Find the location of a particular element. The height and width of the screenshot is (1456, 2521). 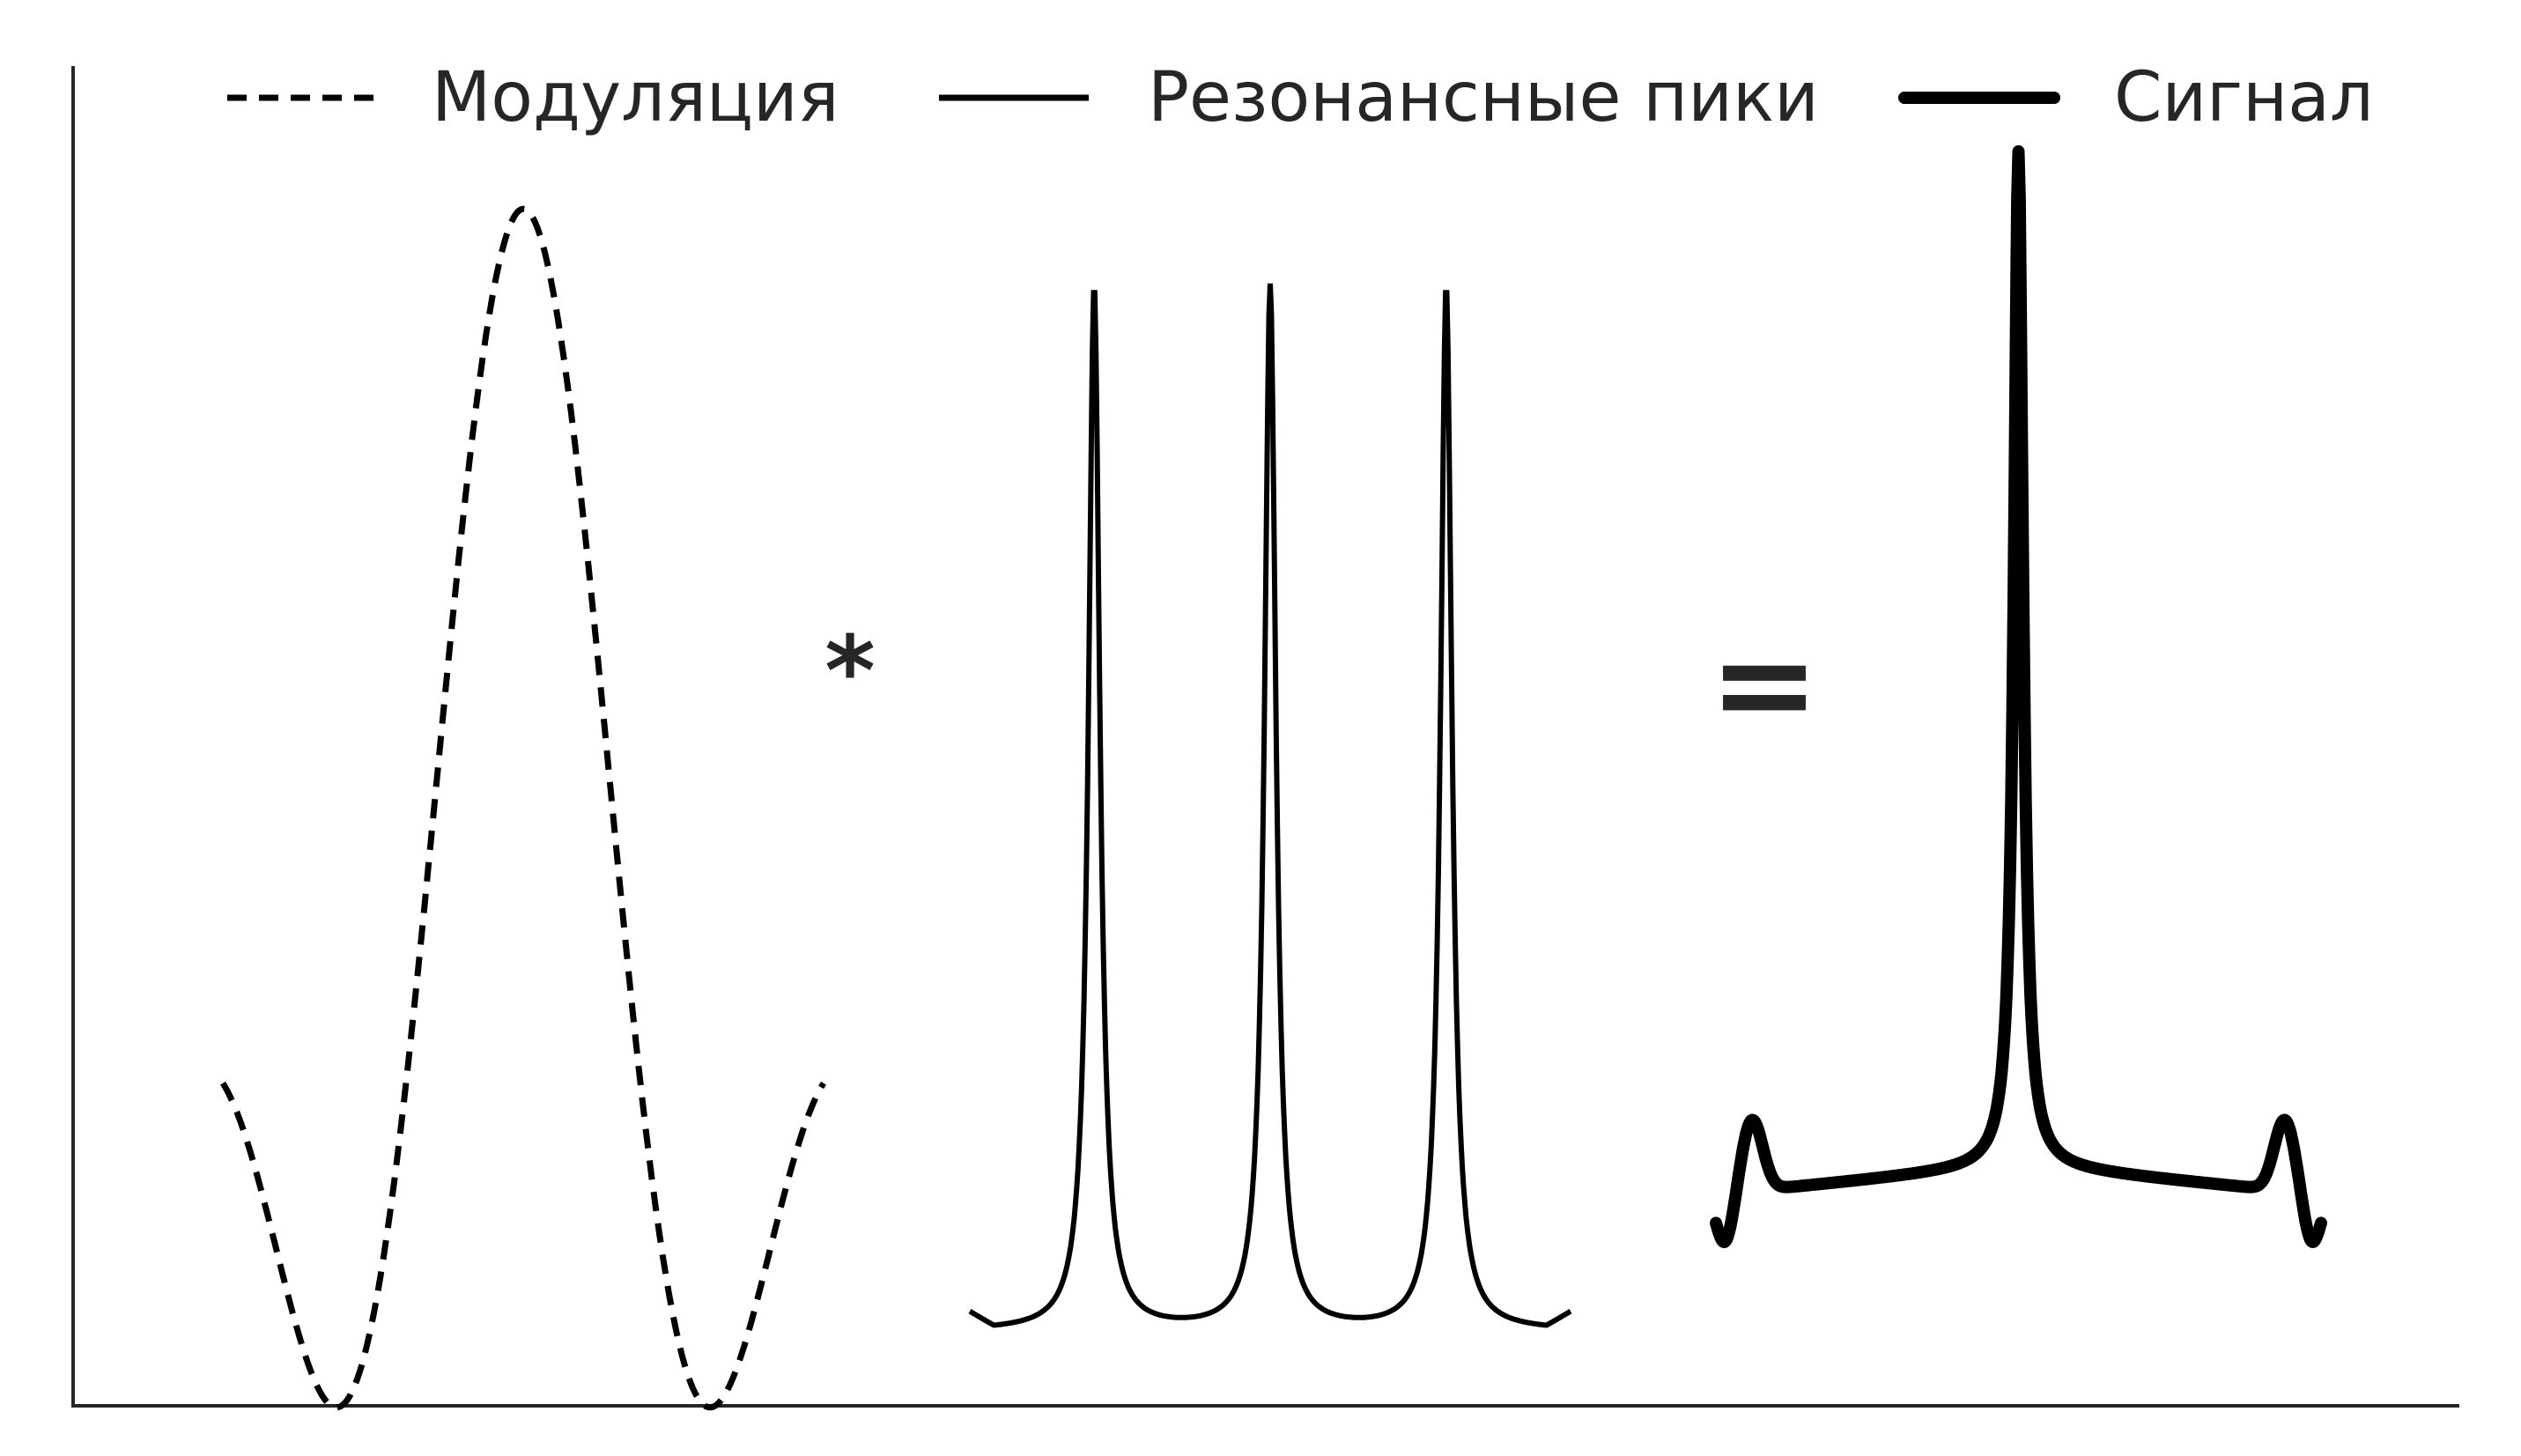

multiply-operator: * is located at coordinates (850, 671).